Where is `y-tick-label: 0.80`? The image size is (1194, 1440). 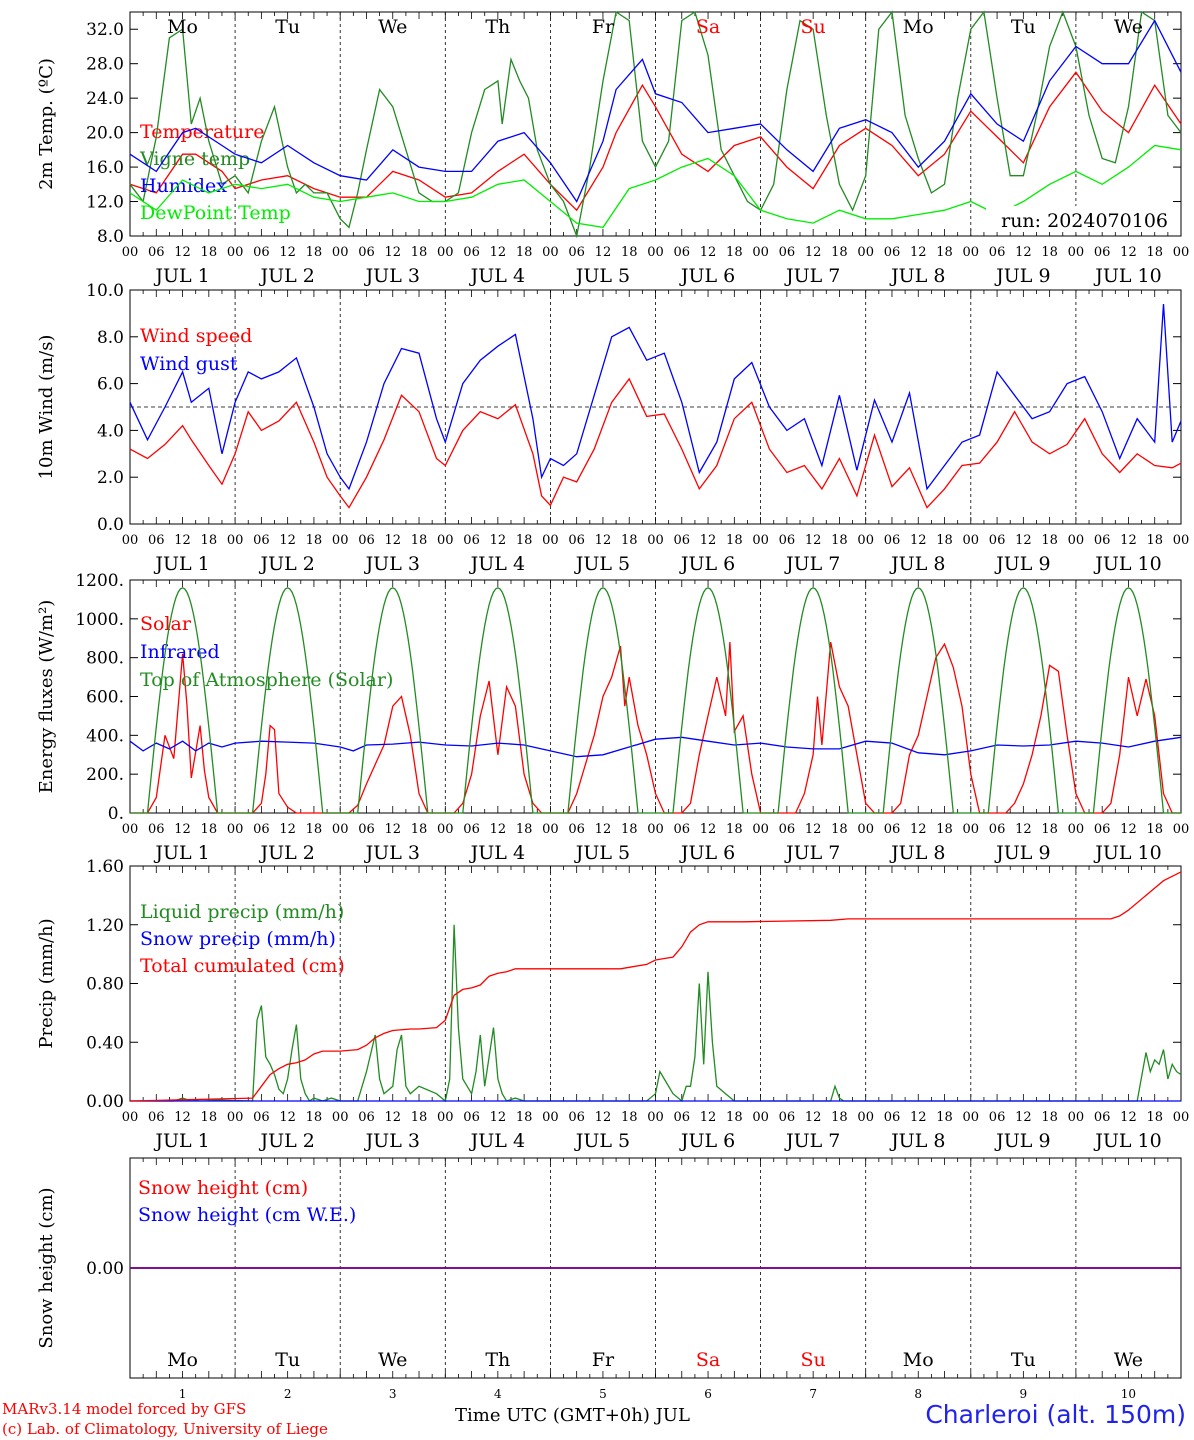 y-tick-label: 0.80 is located at coordinates (105, 985).